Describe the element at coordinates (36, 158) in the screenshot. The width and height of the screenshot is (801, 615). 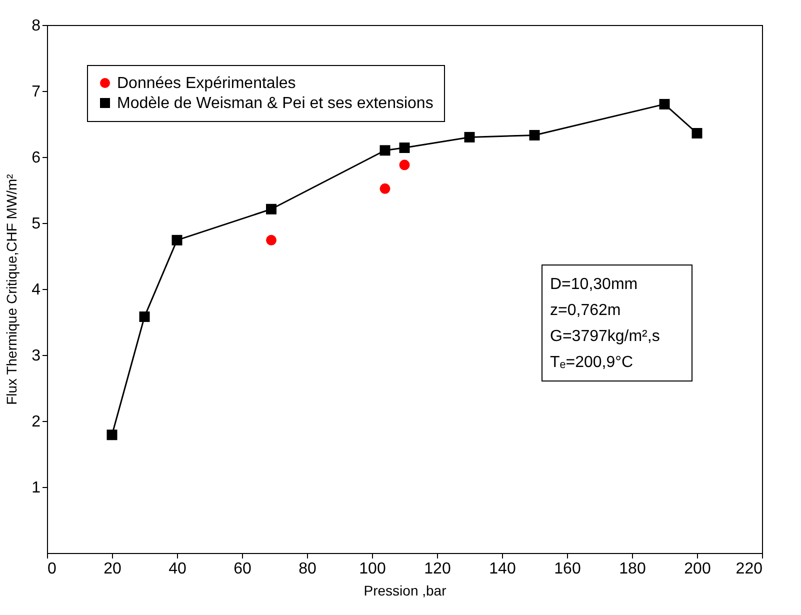
I see `y-tick-label: 6` at that location.